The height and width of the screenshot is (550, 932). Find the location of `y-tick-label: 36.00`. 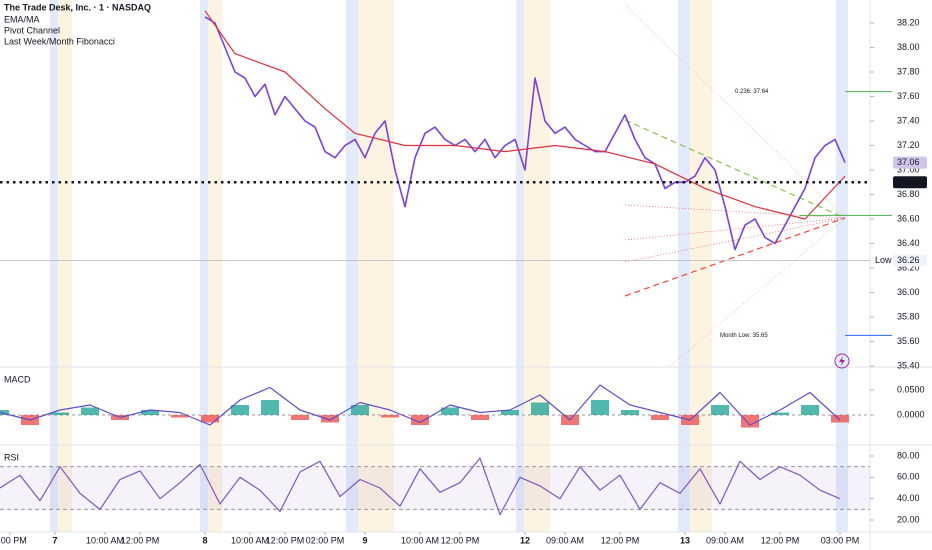

y-tick-label: 36.00 is located at coordinates (908, 292).